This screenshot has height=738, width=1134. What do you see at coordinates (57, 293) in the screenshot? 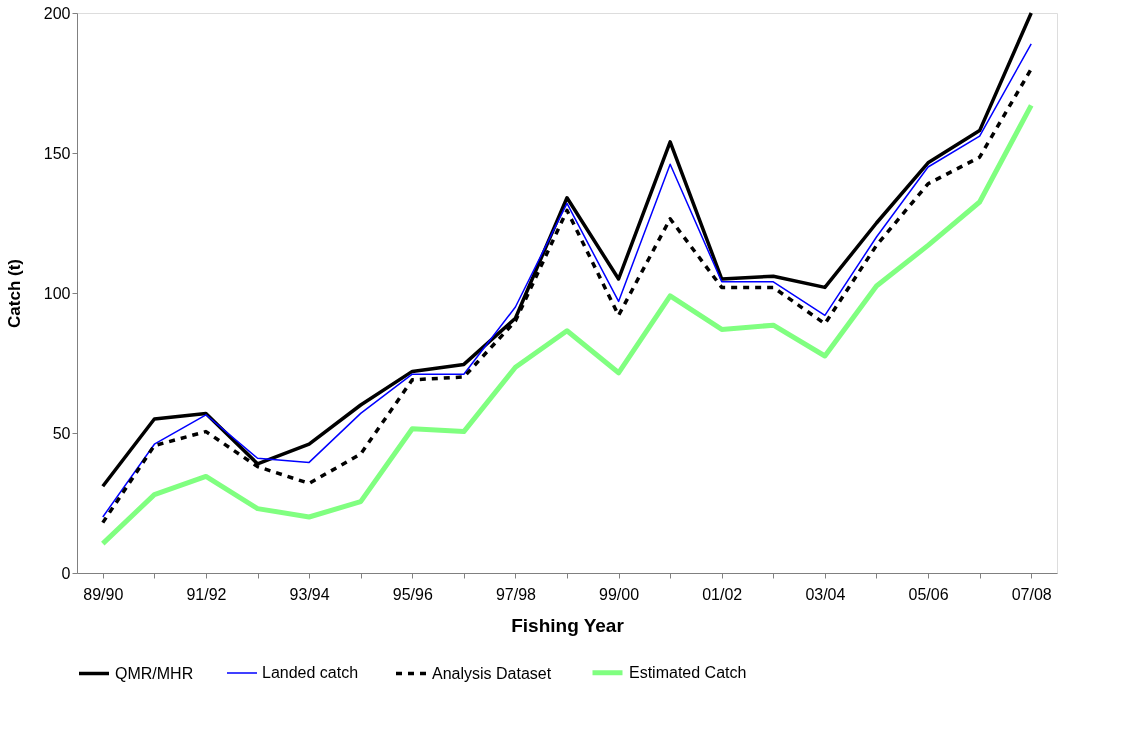
I see `y-tick-label: 100` at bounding box center [57, 293].